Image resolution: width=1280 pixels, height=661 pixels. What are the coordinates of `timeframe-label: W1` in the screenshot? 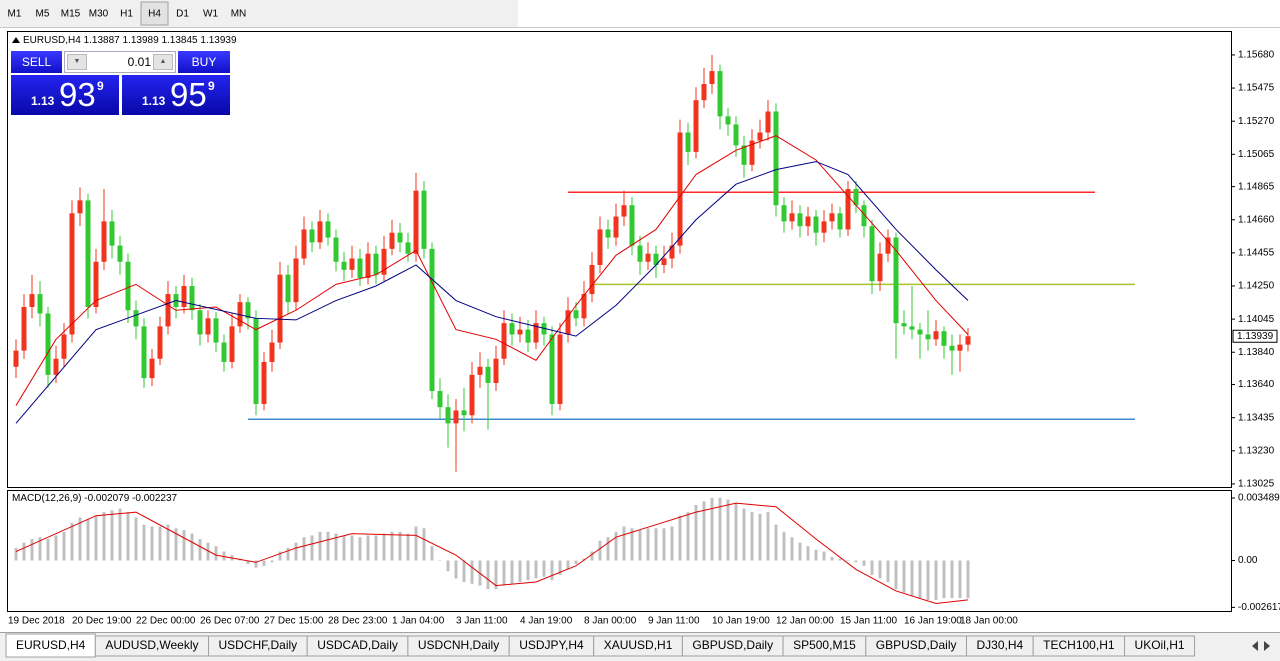 It's located at (210, 14).